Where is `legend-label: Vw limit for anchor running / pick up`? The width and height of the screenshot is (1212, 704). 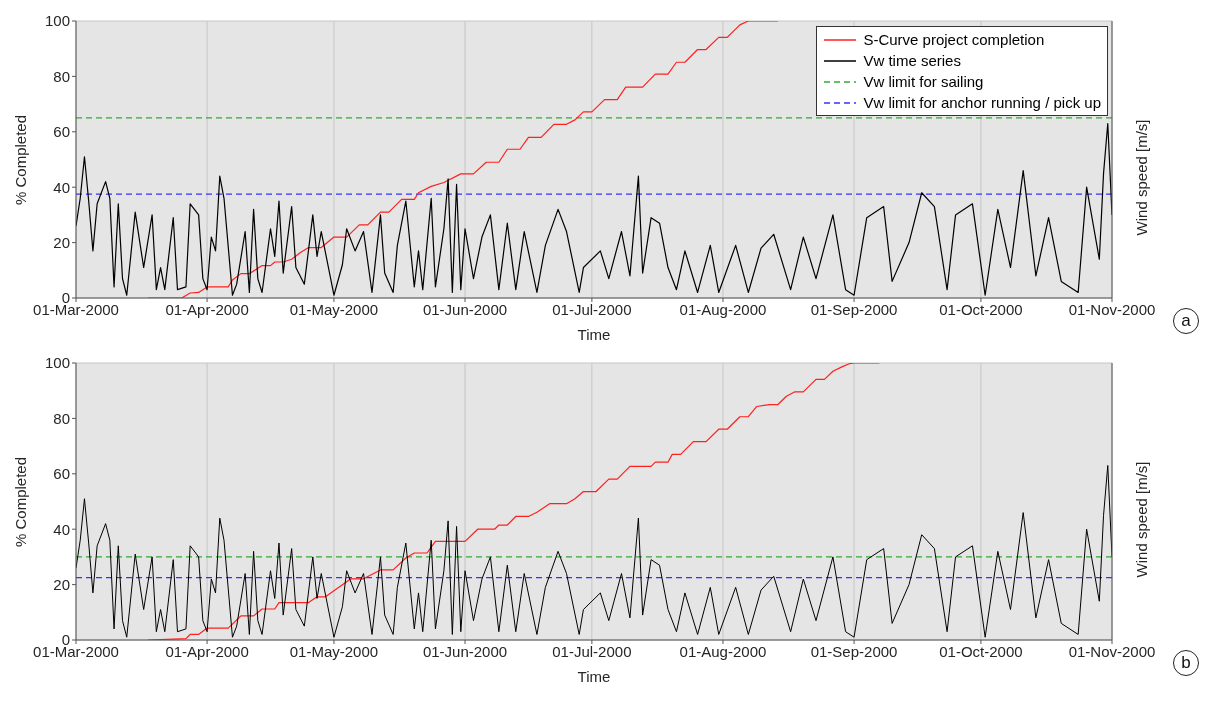
legend-label: Vw limit for anchor running / pick up is located at coordinates (982, 103).